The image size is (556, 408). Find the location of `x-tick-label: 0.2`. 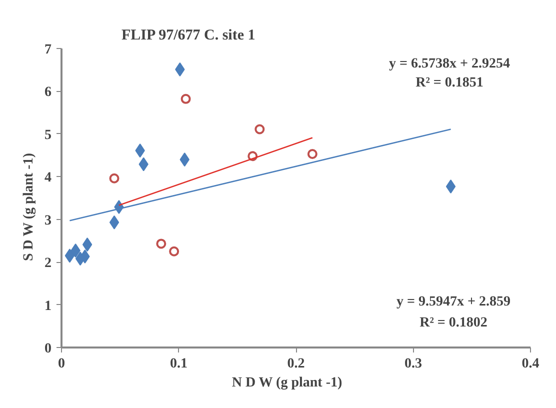

x-tick-label: 0.2 is located at coordinates (296, 364).